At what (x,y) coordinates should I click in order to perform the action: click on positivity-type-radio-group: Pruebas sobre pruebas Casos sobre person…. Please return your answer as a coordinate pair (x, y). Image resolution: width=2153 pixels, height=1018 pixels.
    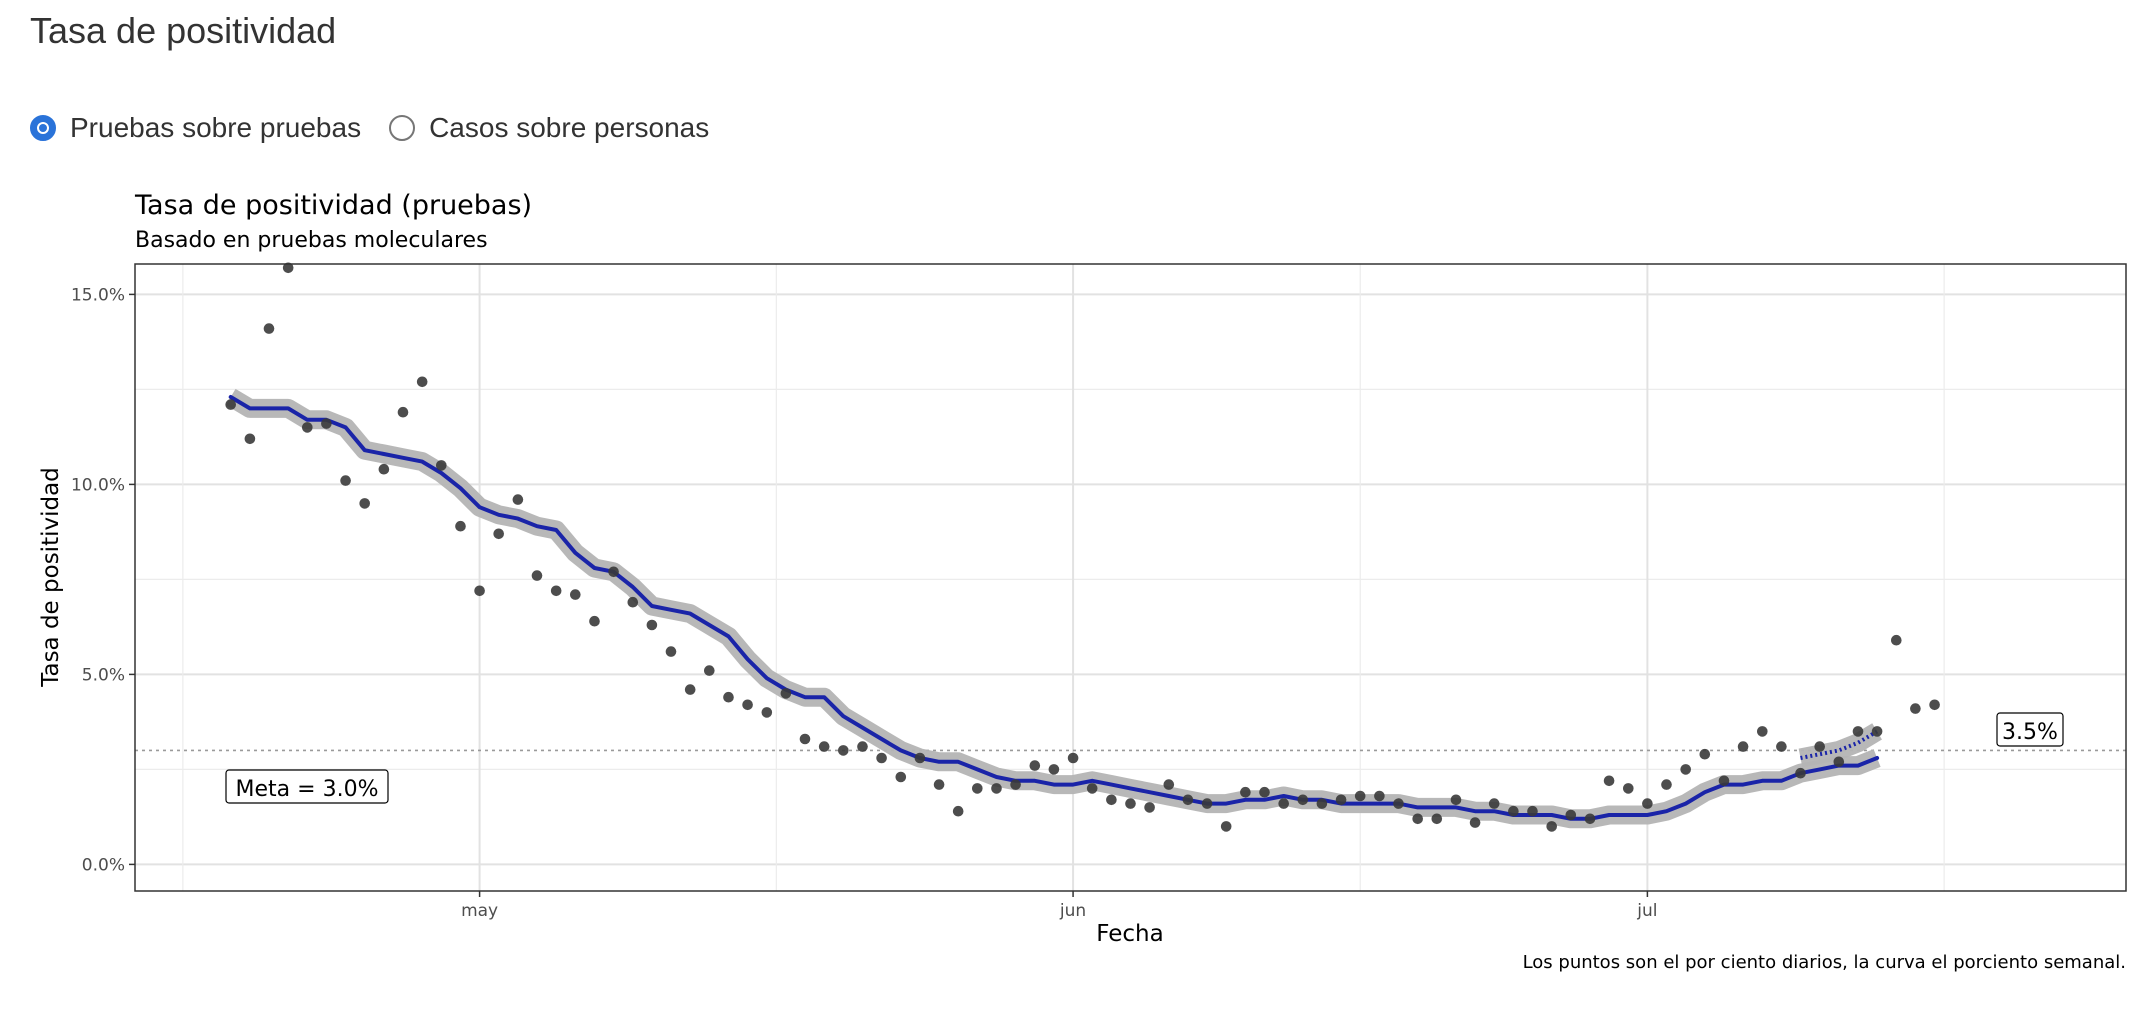
    Looking at the image, I should click on (383, 128).